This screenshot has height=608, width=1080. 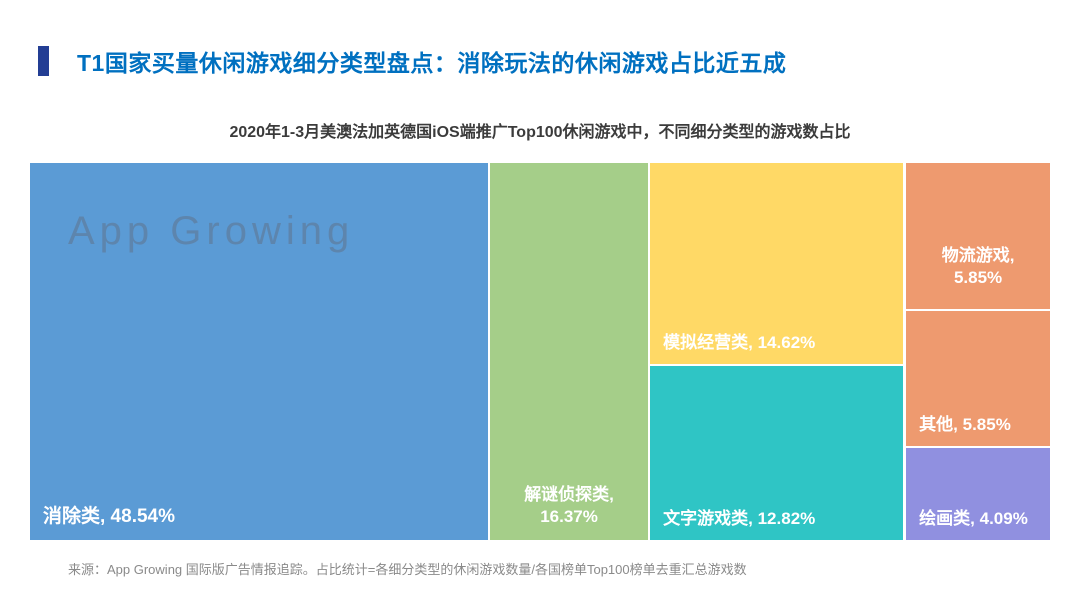 I want to click on treemap-tile-logistics: 物流游戏, 5.85%, so click(x=978, y=236).